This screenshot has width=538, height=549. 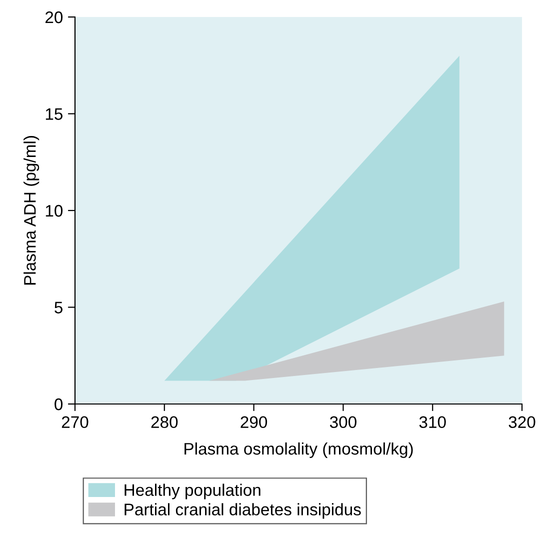 I want to click on y-tick-label: 15, so click(x=54, y=114).